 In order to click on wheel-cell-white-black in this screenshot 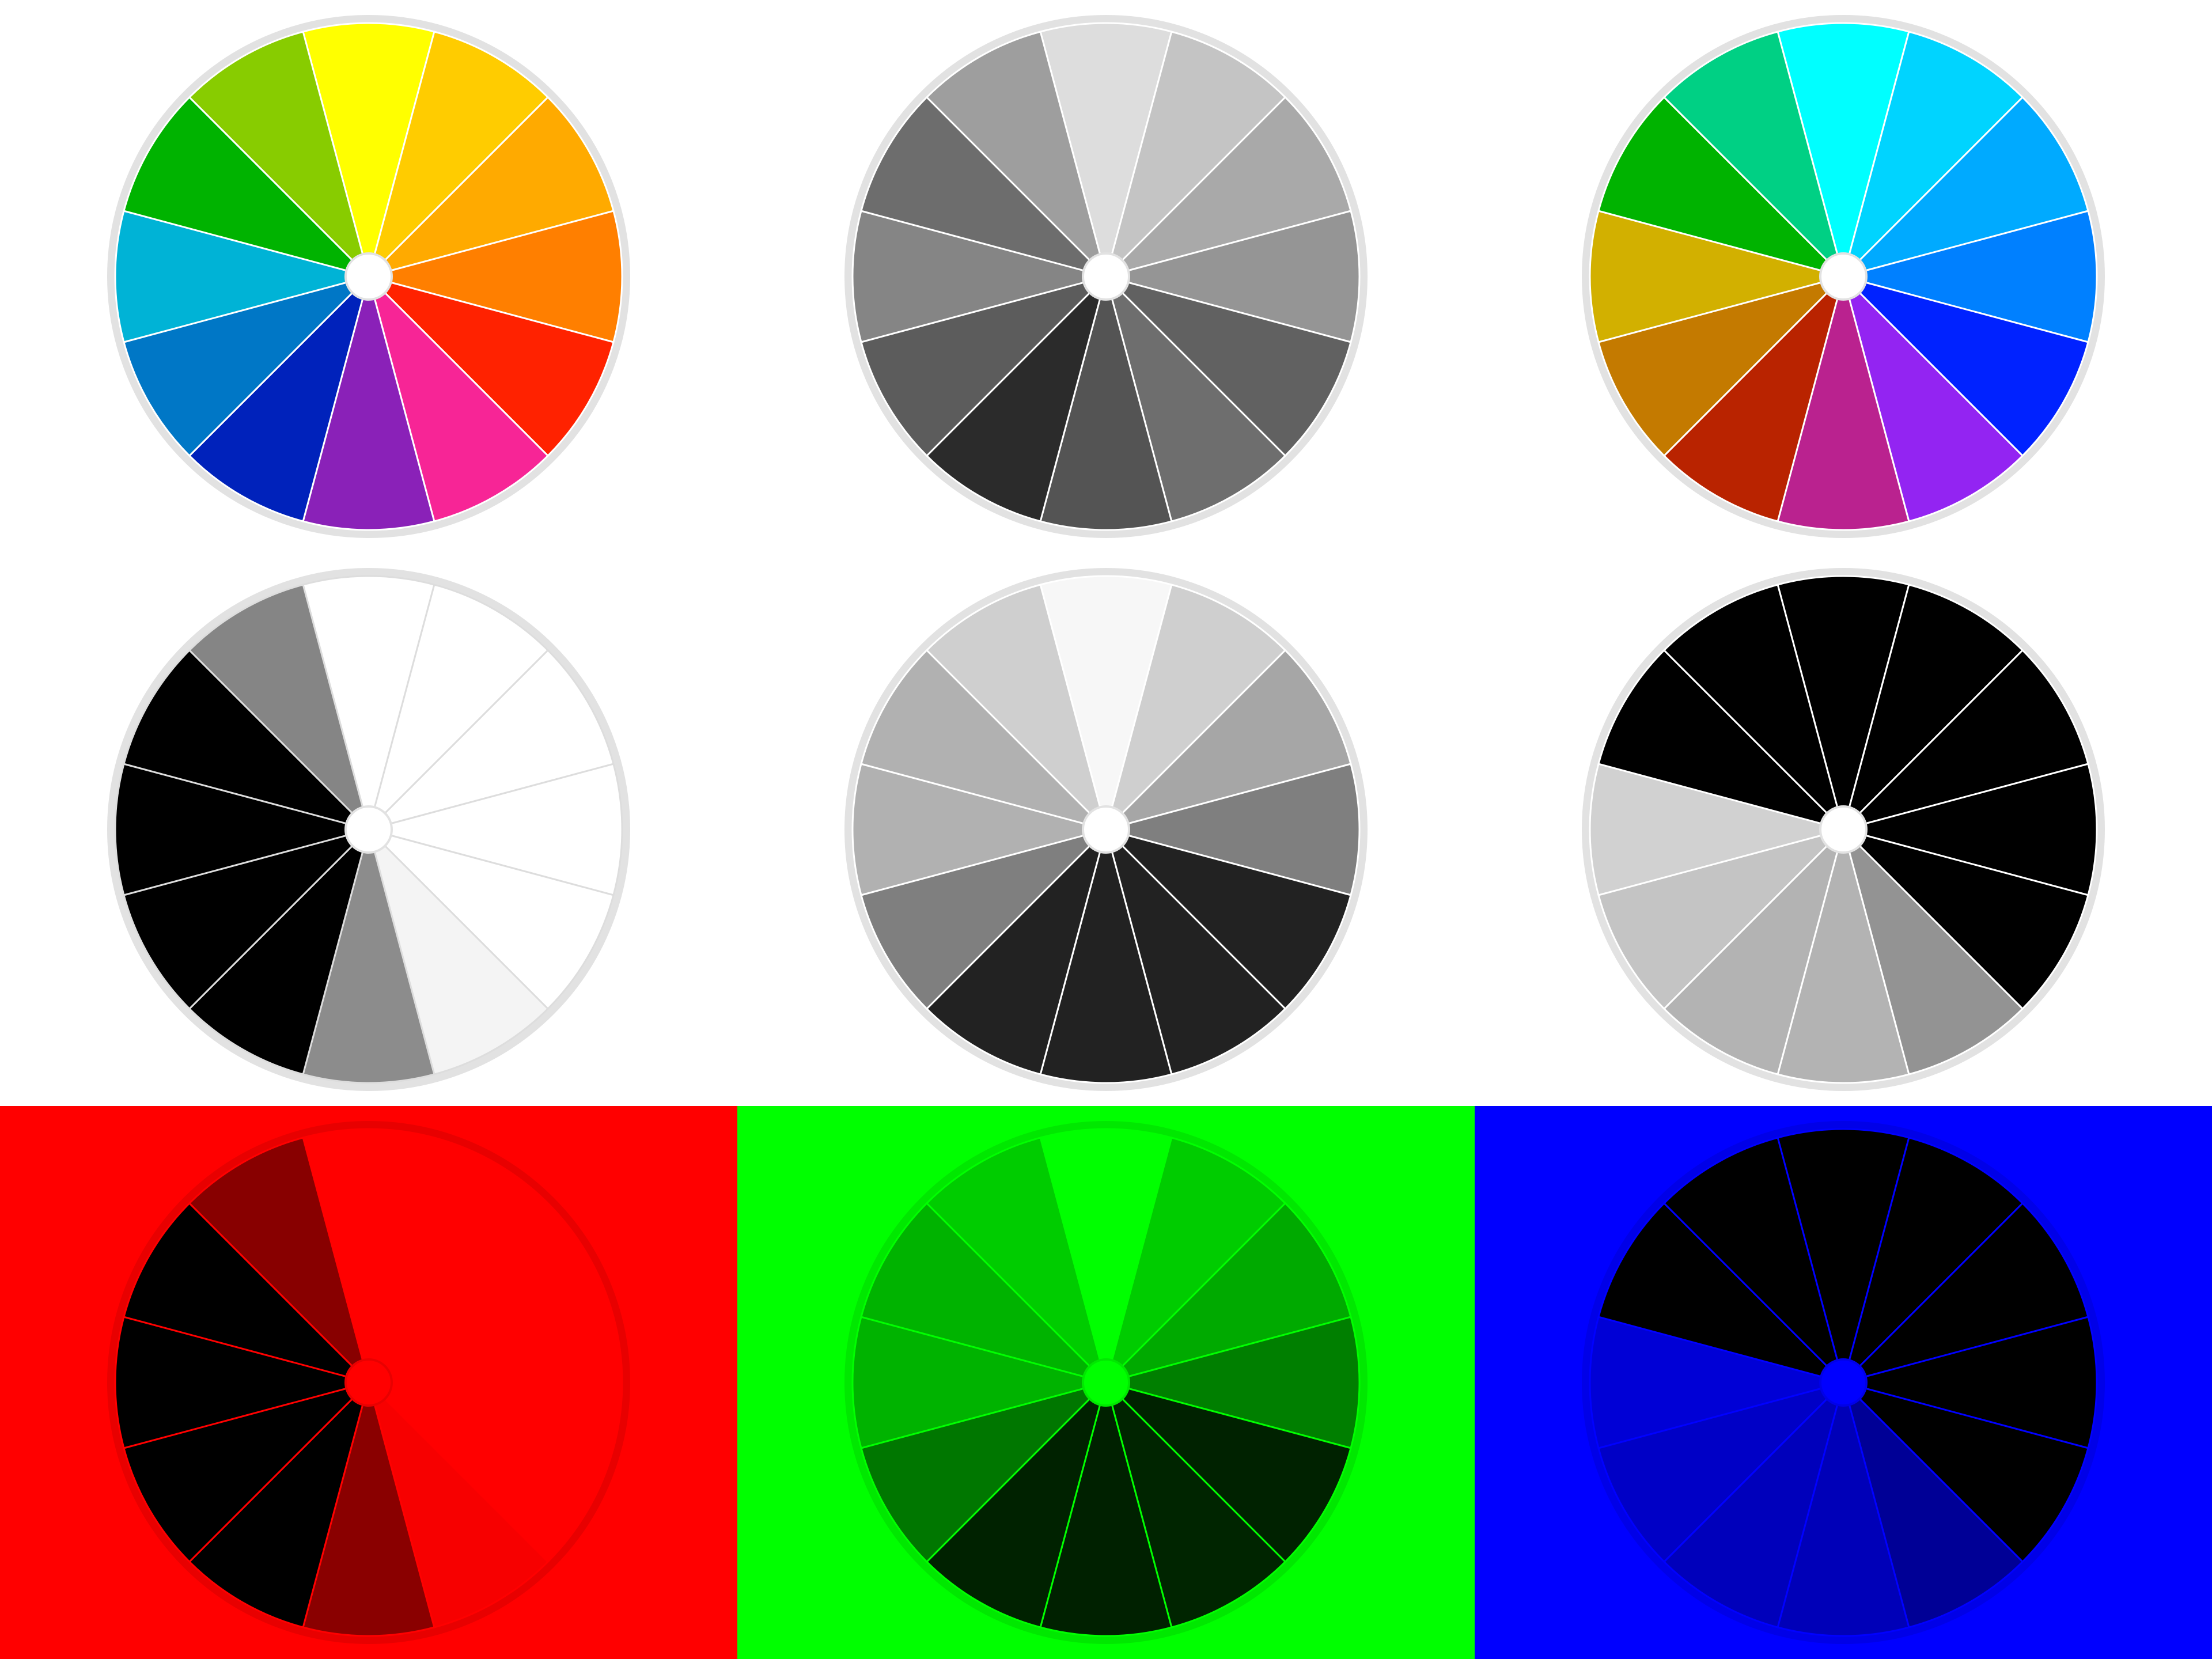, I will do `click(368, 829)`.